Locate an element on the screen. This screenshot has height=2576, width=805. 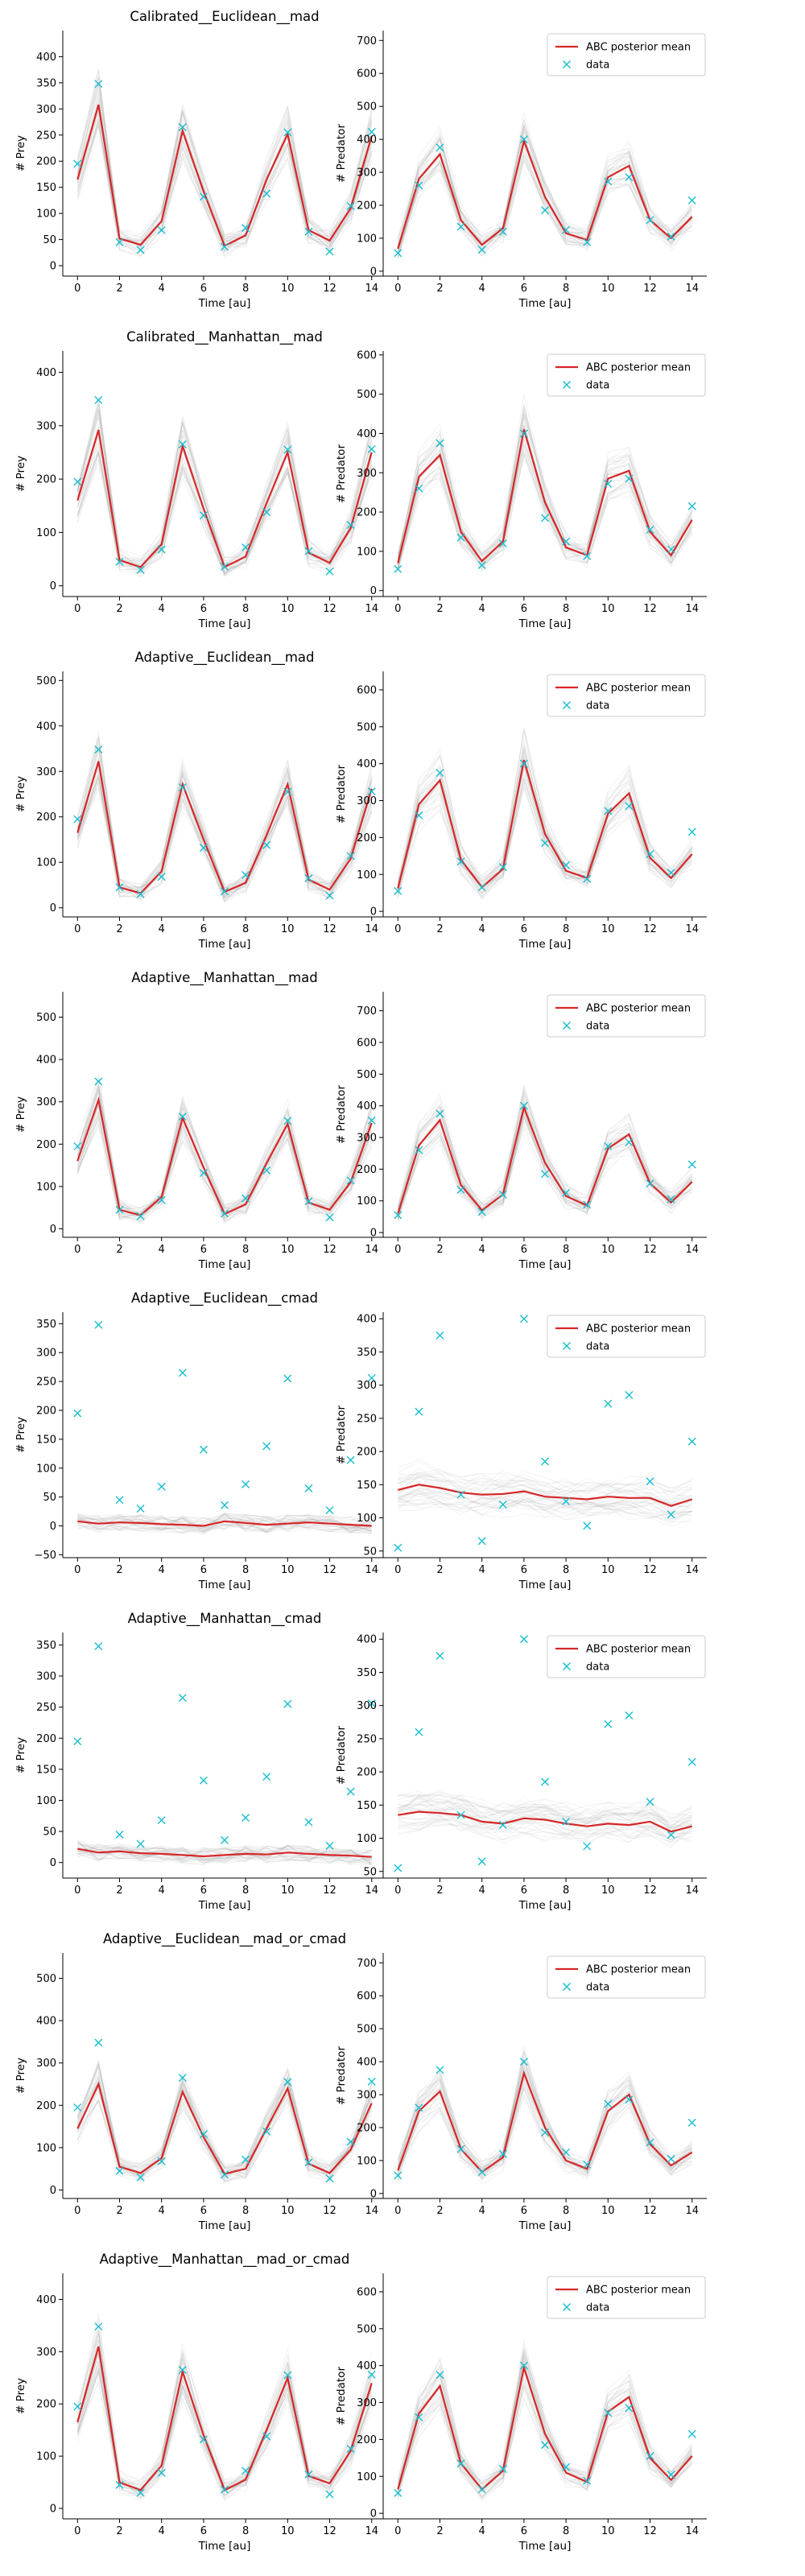
posterior-samples is located at coordinates (224, 163).